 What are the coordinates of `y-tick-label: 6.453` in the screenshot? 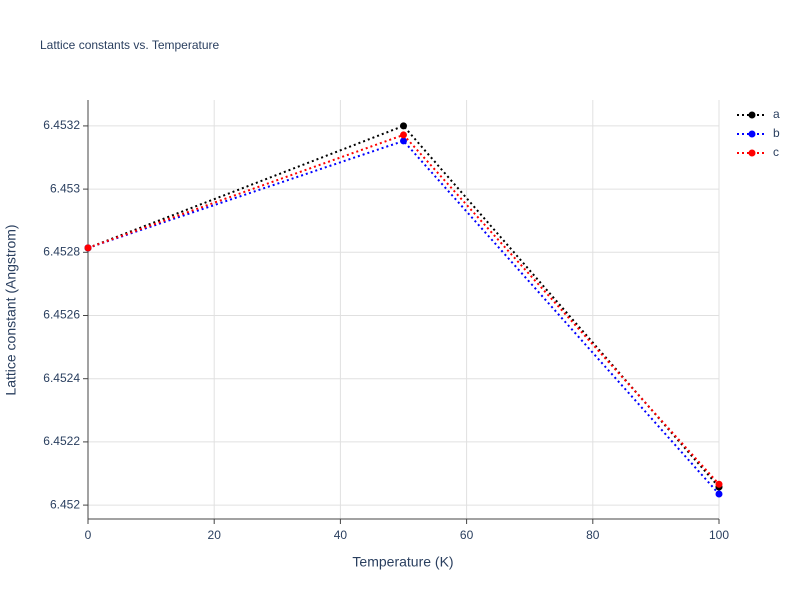 It's located at (65, 188).